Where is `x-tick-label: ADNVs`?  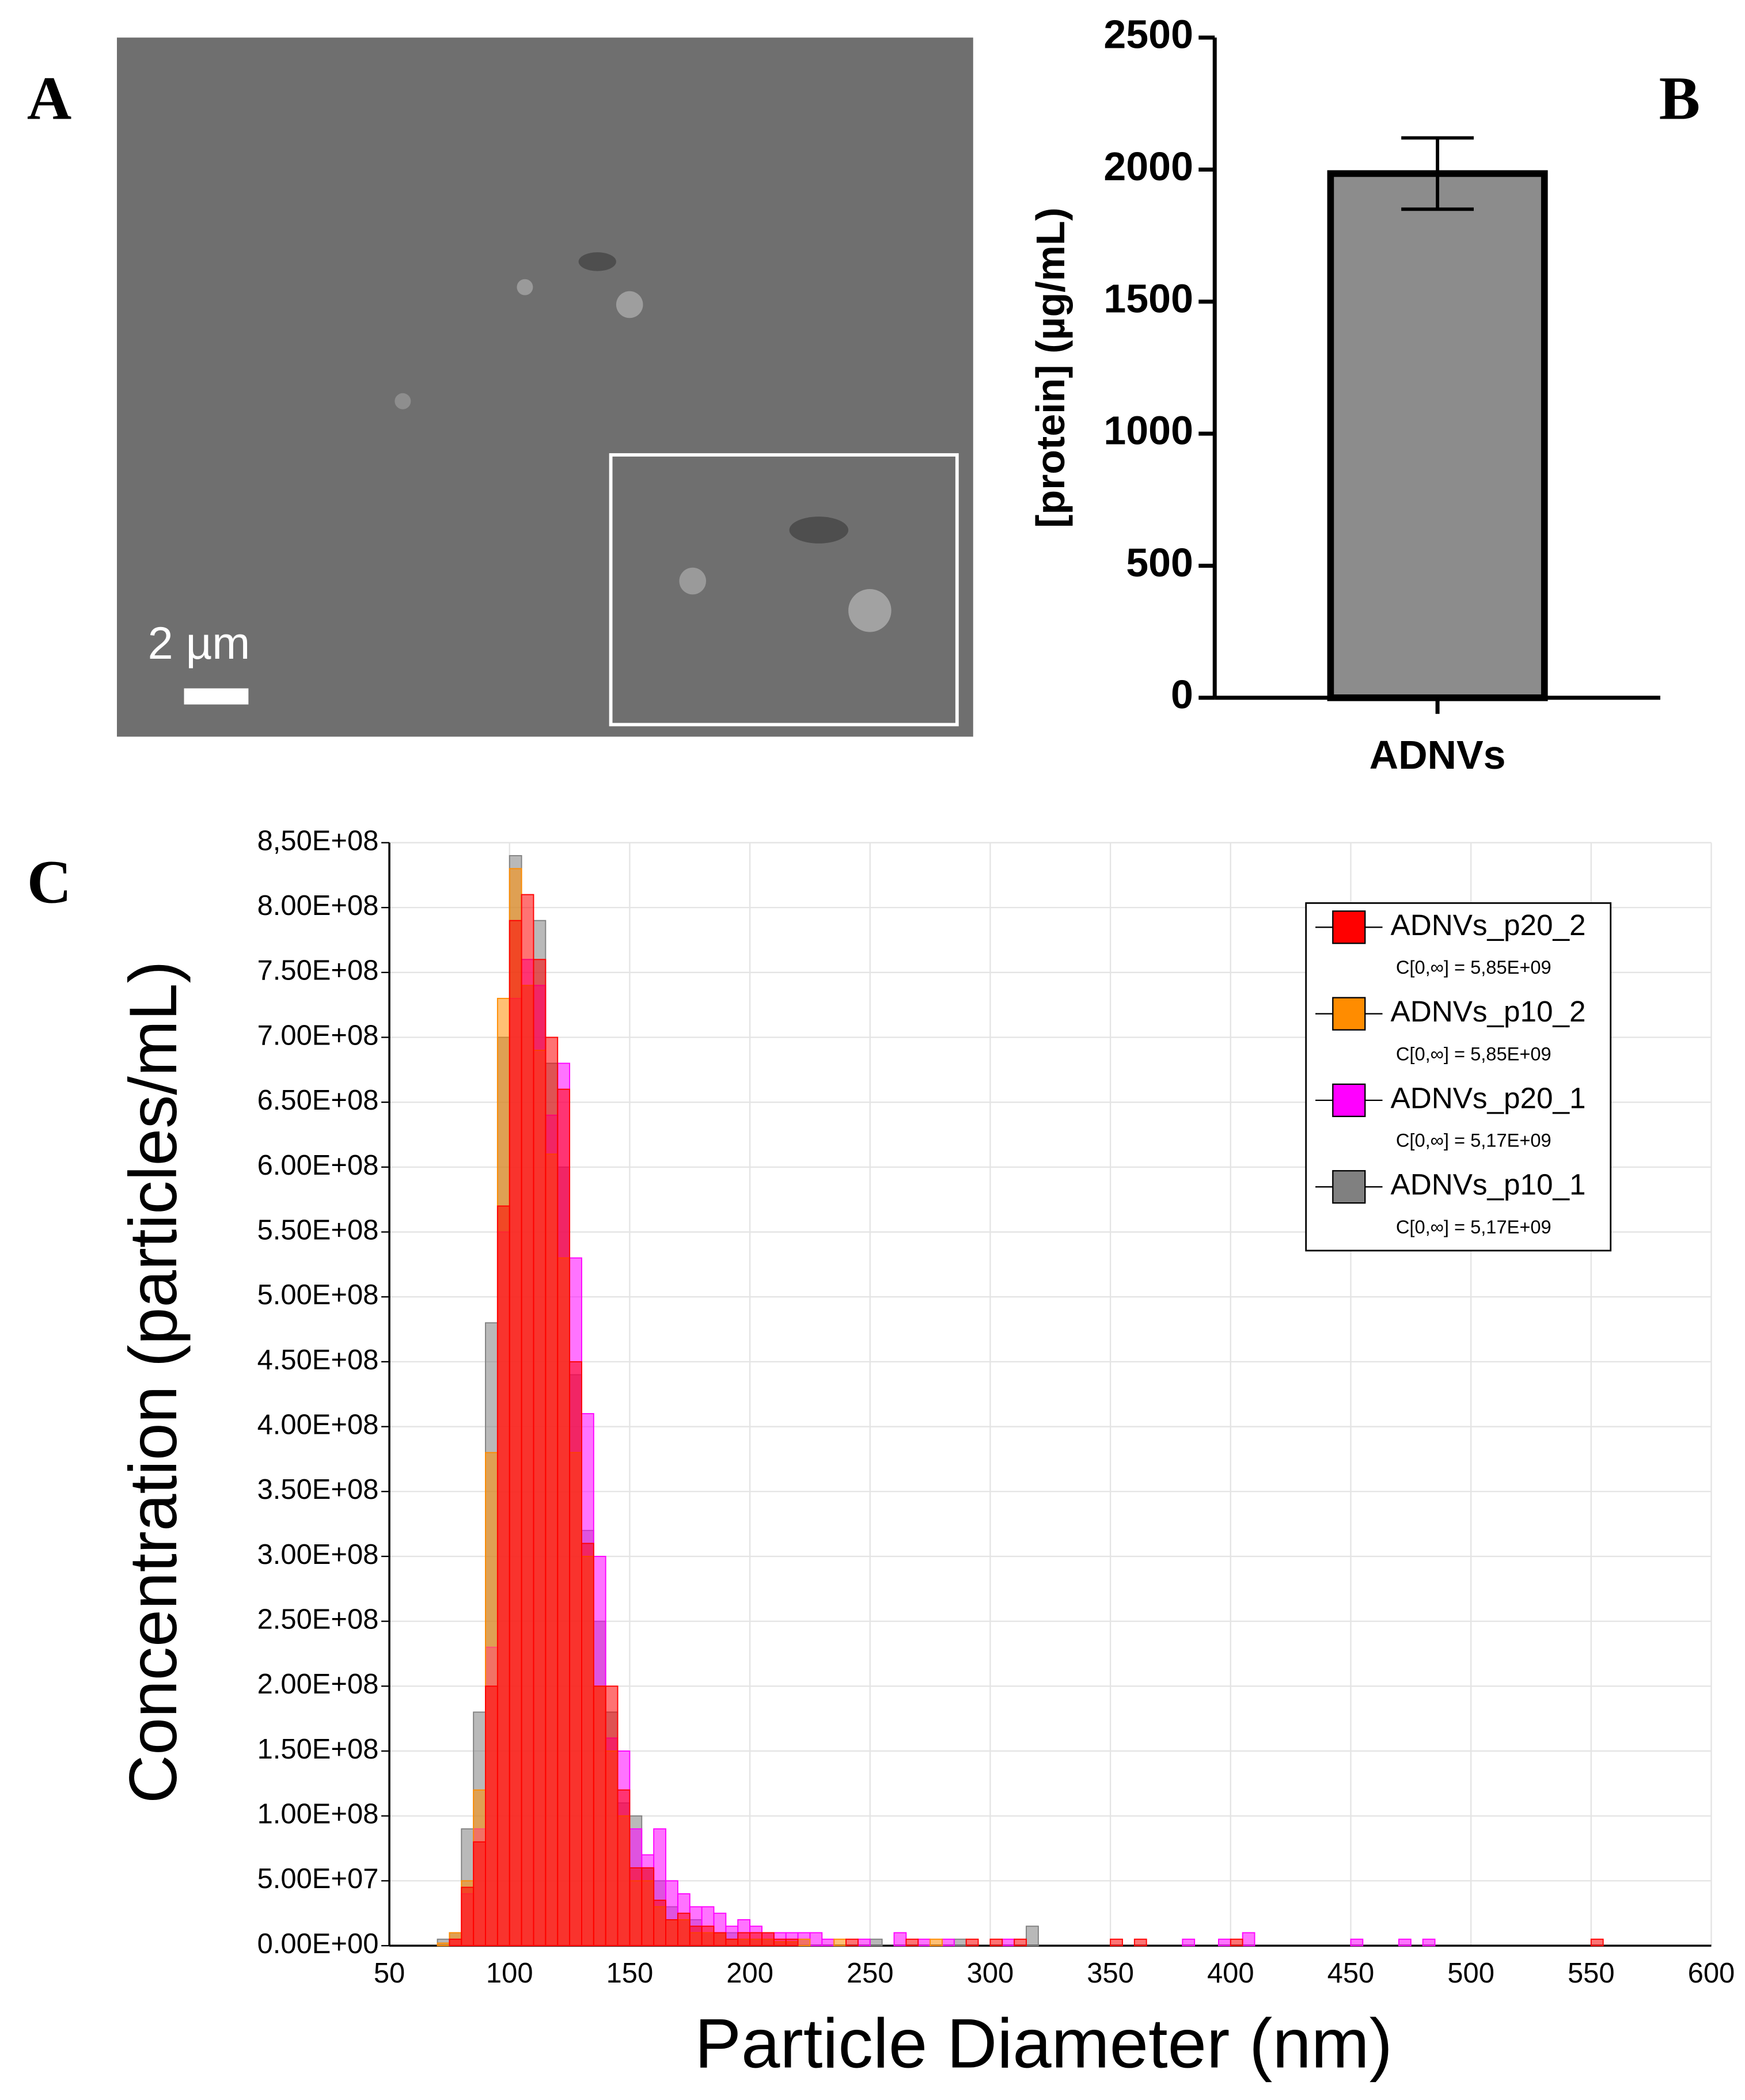 x-tick-label: ADNVs is located at coordinates (1438, 754).